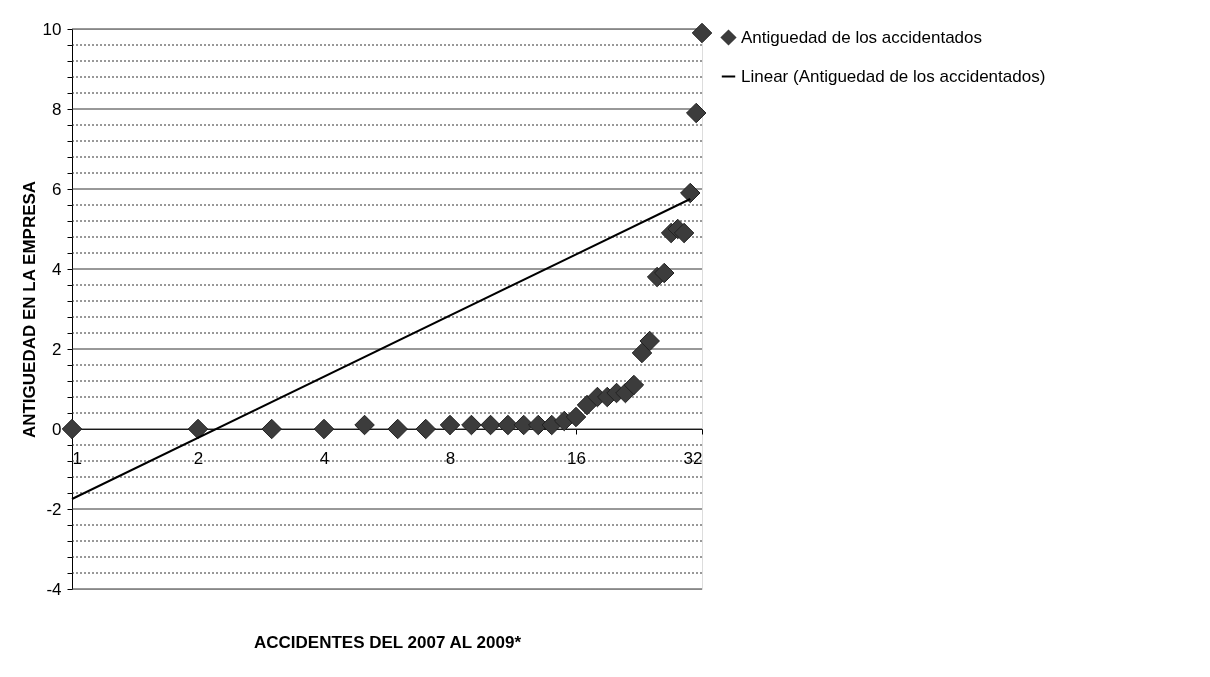  Describe the element at coordinates (57, 269) in the screenshot. I see `y-tick-label: 4` at that location.